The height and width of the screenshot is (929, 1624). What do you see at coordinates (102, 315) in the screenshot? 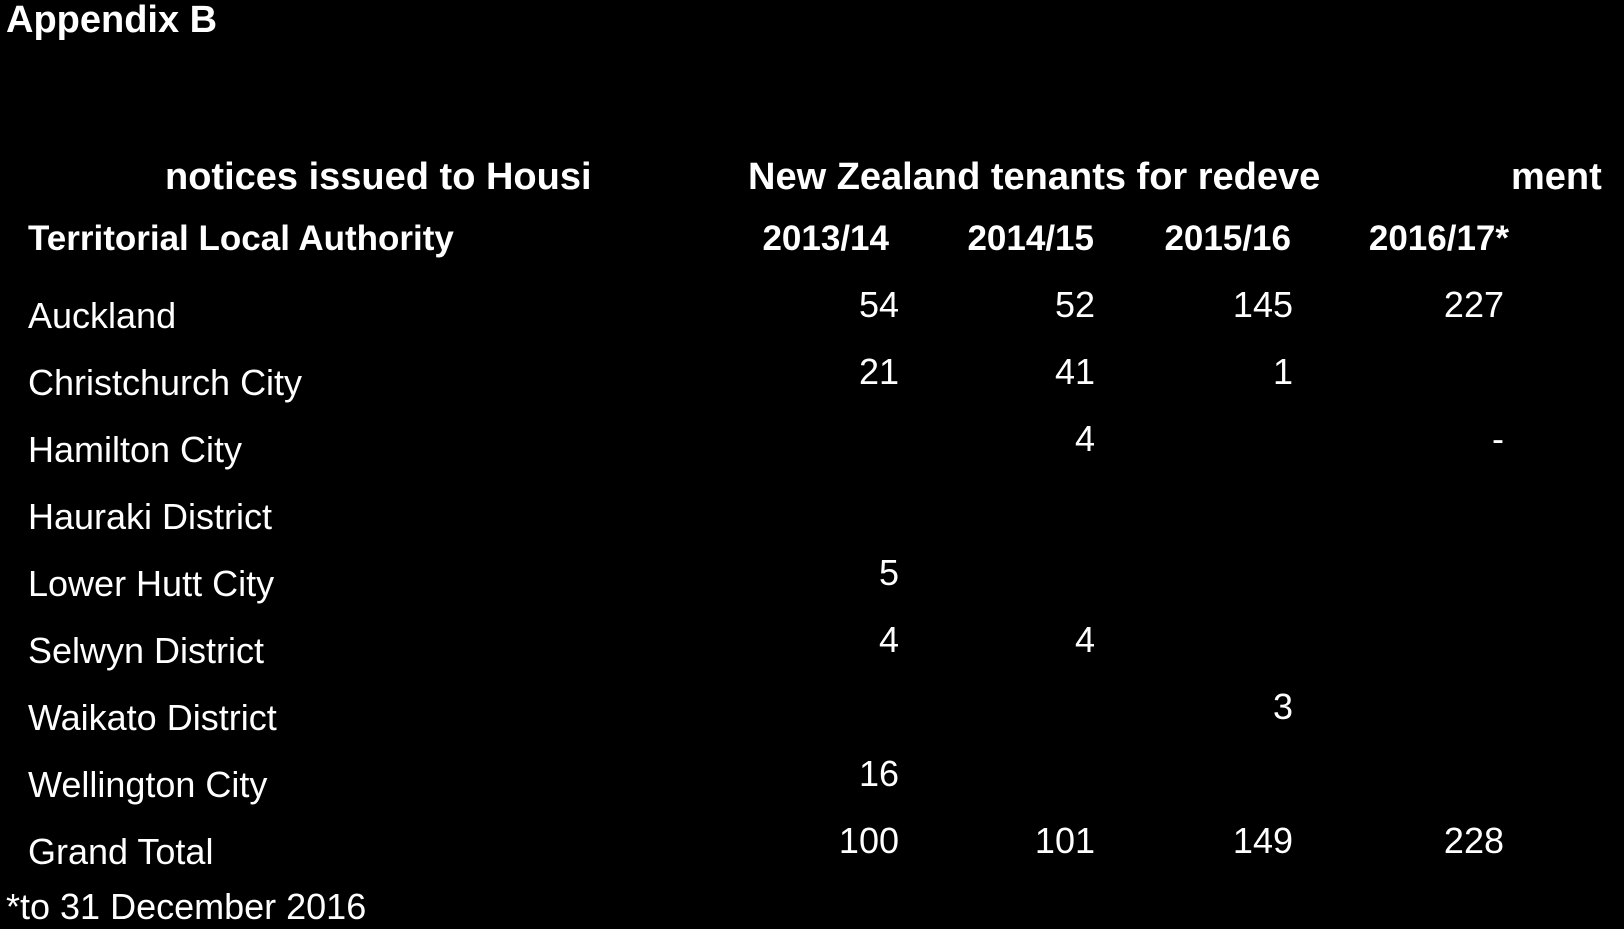
I see `row-label: Auckland` at bounding box center [102, 315].